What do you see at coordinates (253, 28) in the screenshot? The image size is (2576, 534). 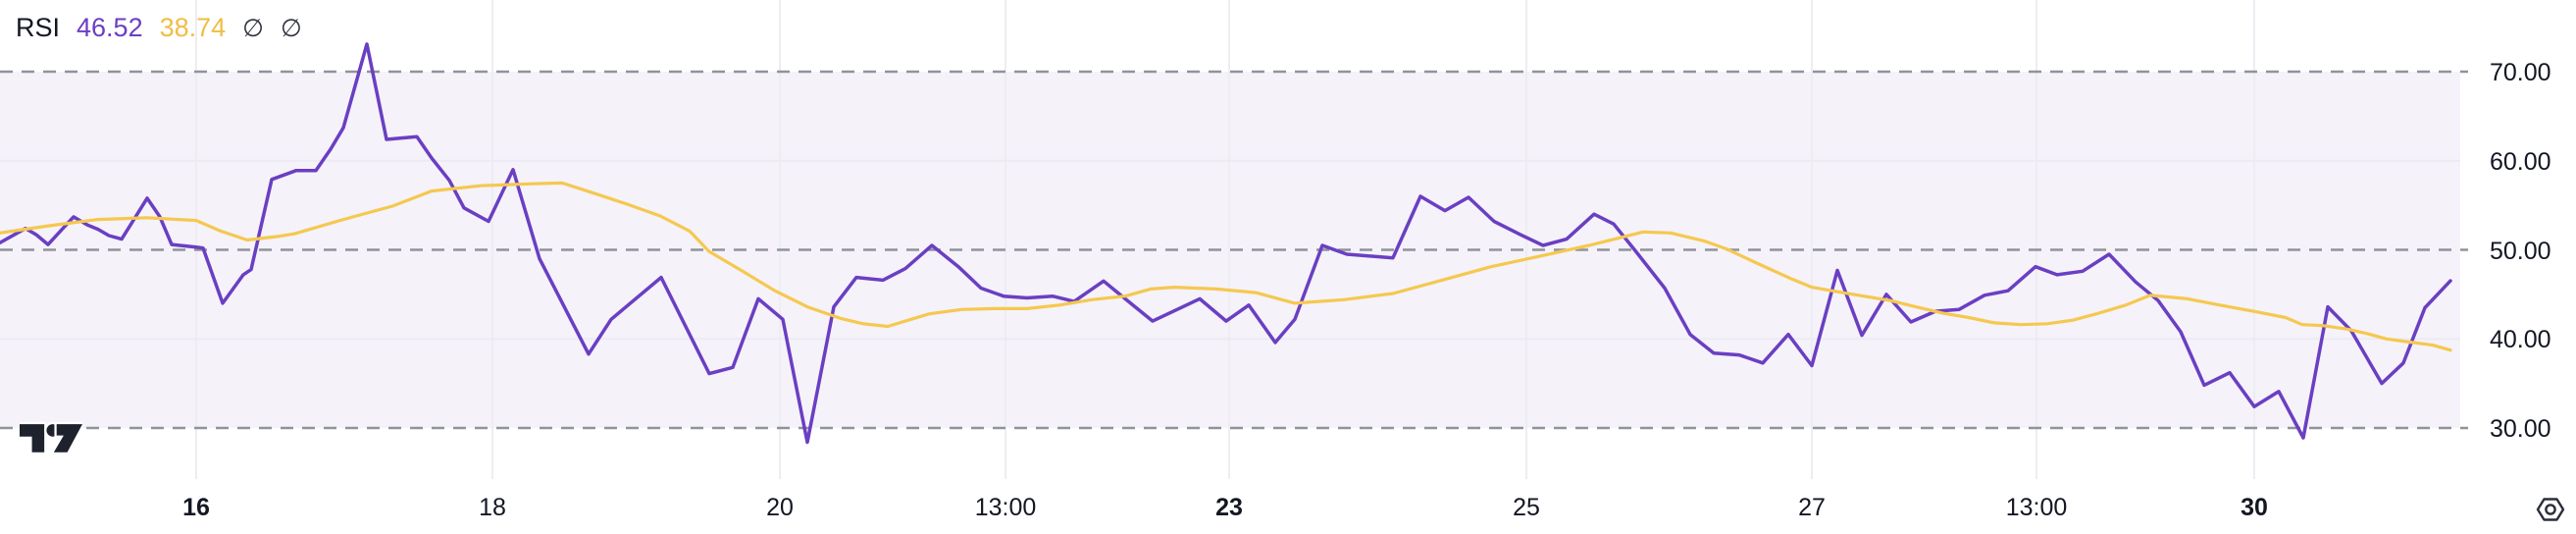 I see `upper-band-null-value: ∅` at bounding box center [253, 28].